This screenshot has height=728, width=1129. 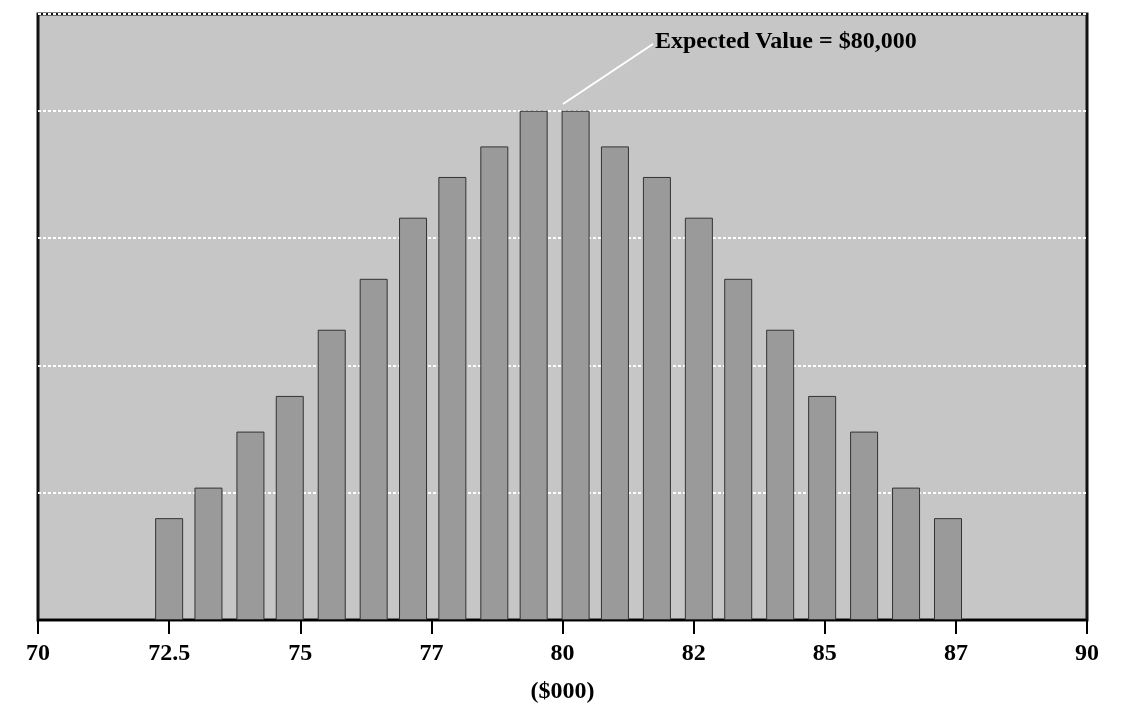 I want to click on x-tick-label: 72.5, so click(x=169, y=652).